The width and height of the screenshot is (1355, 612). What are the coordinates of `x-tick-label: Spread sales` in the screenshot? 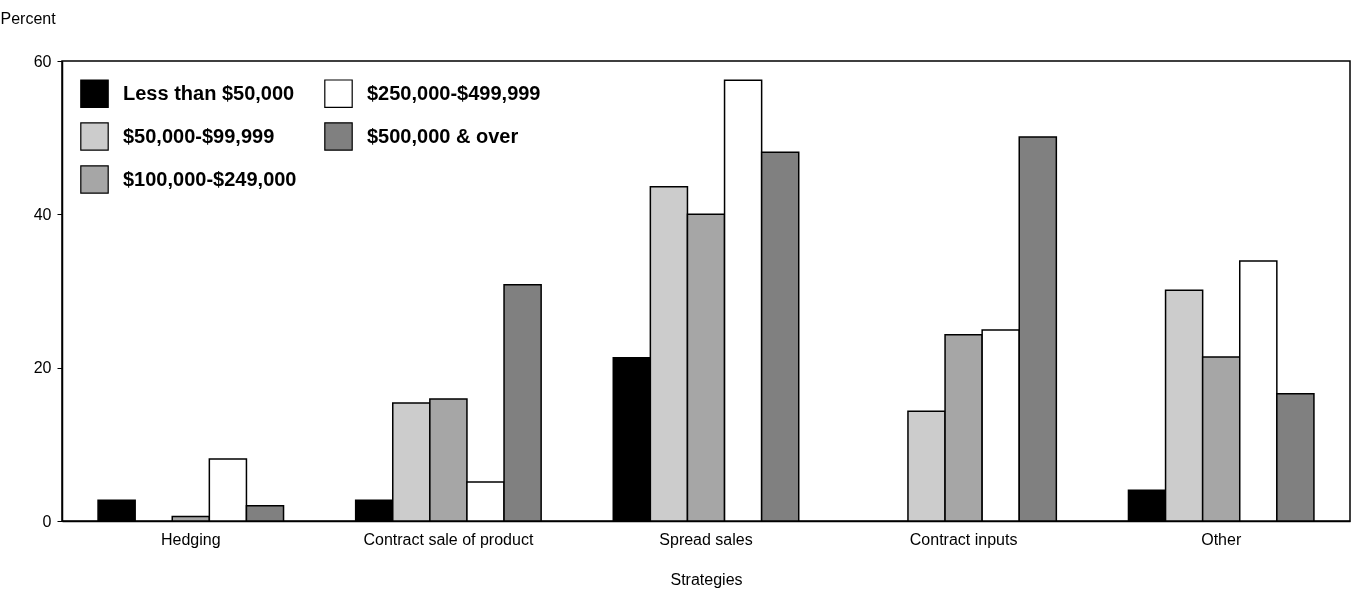 It's located at (706, 539).